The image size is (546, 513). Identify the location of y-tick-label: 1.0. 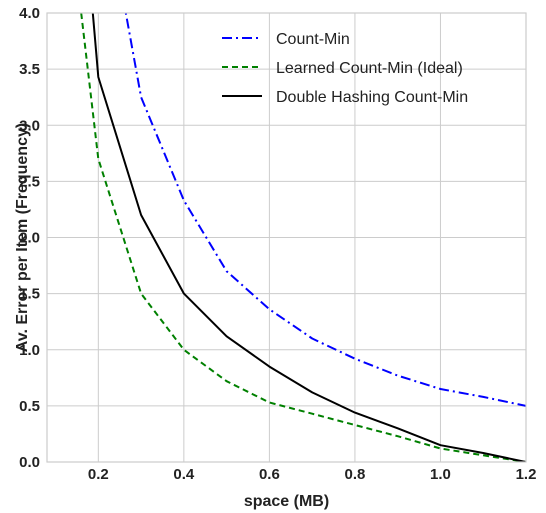
(29, 350).